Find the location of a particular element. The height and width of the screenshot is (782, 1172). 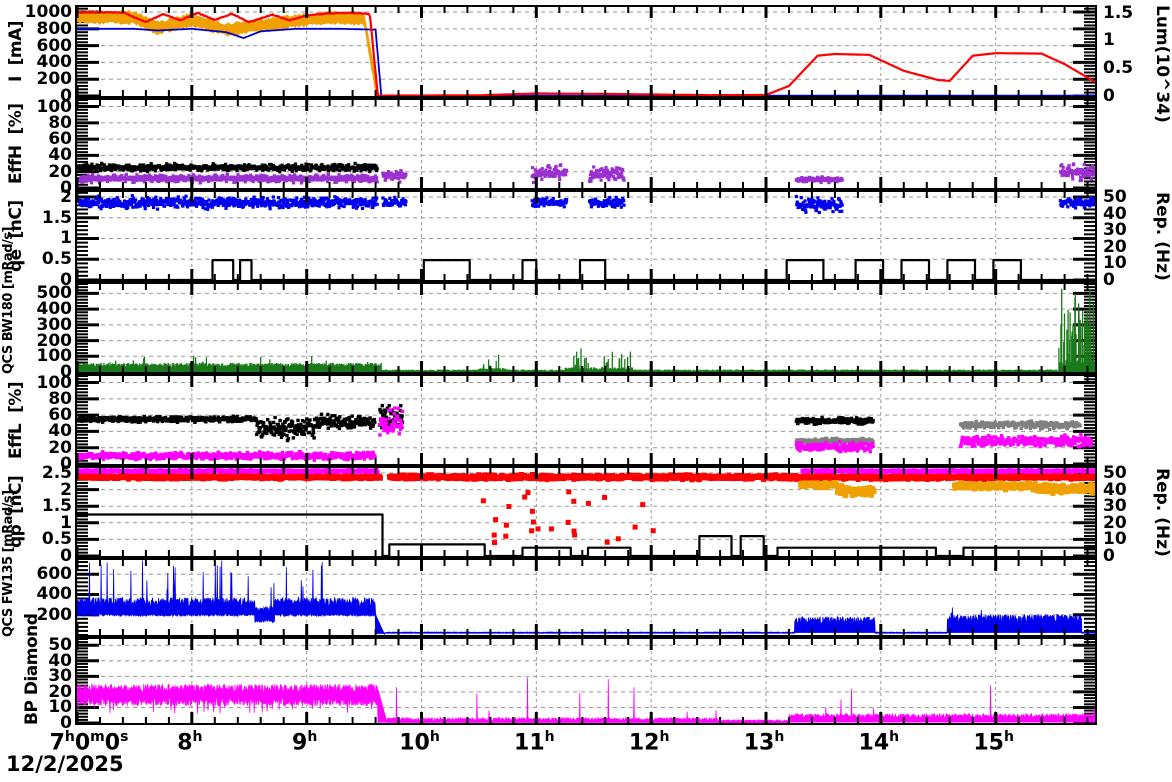

ylabel-efficiency-ler: EffL [%] is located at coordinates (16, 420).